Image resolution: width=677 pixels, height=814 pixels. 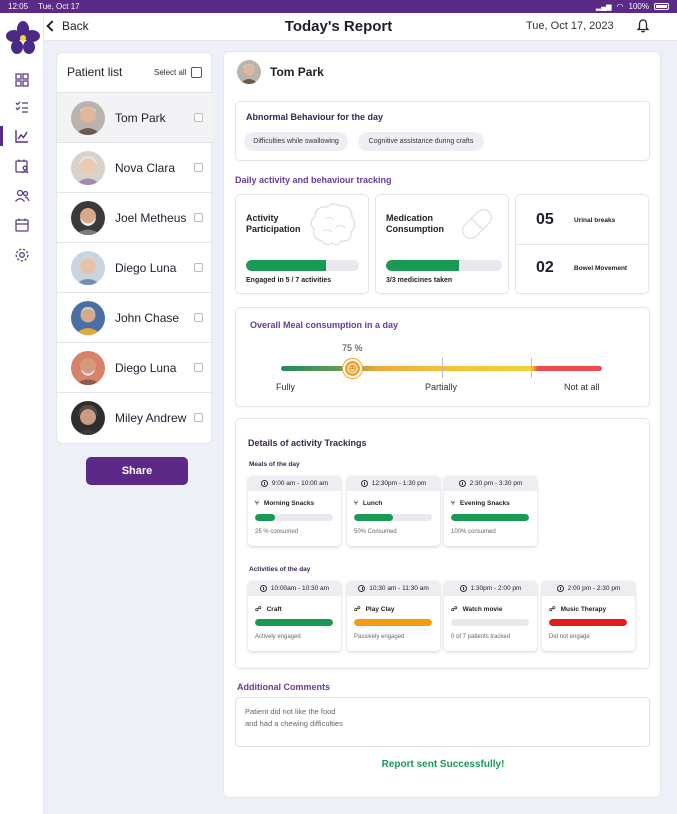 What do you see at coordinates (22, 107) in the screenshot?
I see `checklist-icon` at bounding box center [22, 107].